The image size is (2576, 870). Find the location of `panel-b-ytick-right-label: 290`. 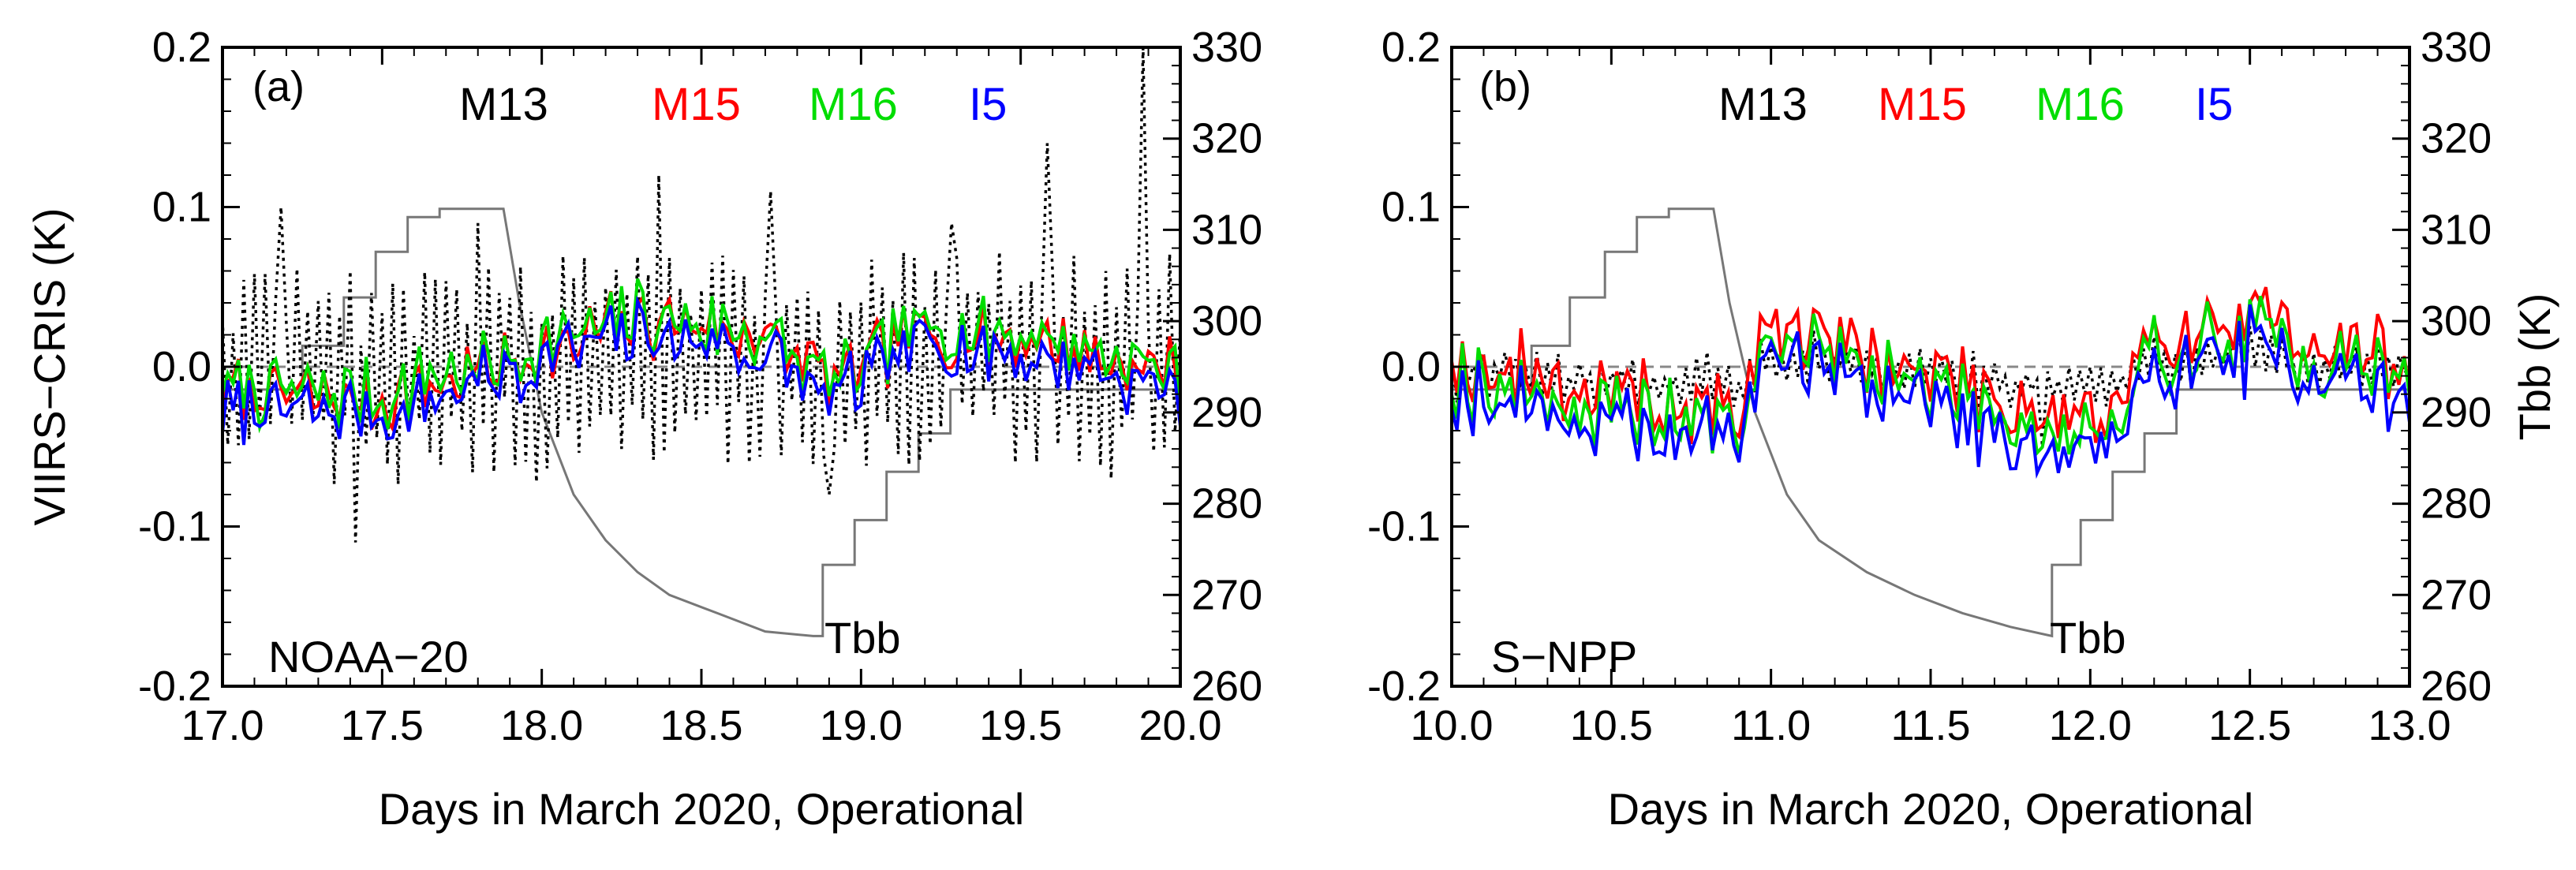

panel-b-ytick-right-label: 290 is located at coordinates (2456, 412).